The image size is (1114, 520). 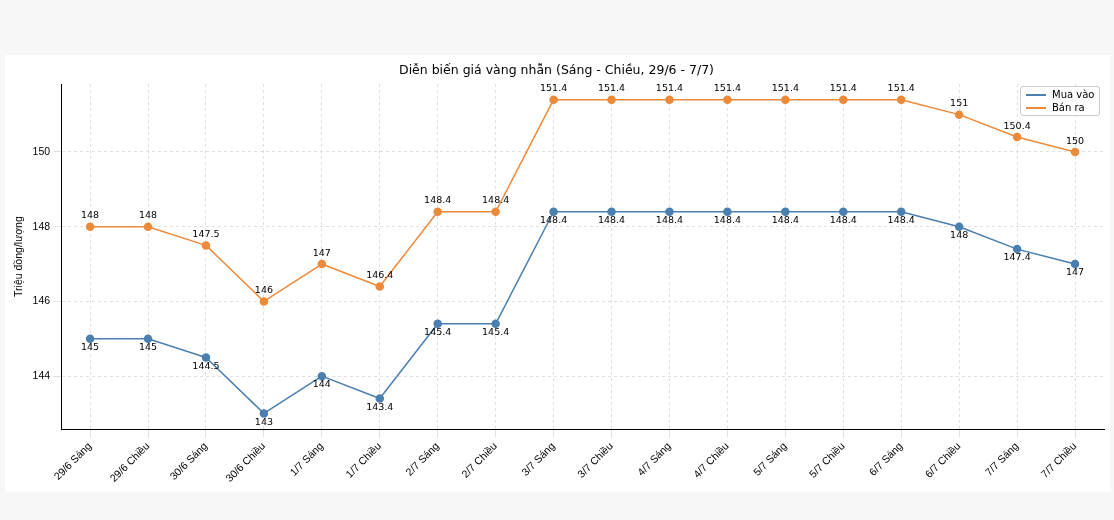 I want to click on y-axis-title: Triệu đồng/lượng, so click(x=18, y=256).